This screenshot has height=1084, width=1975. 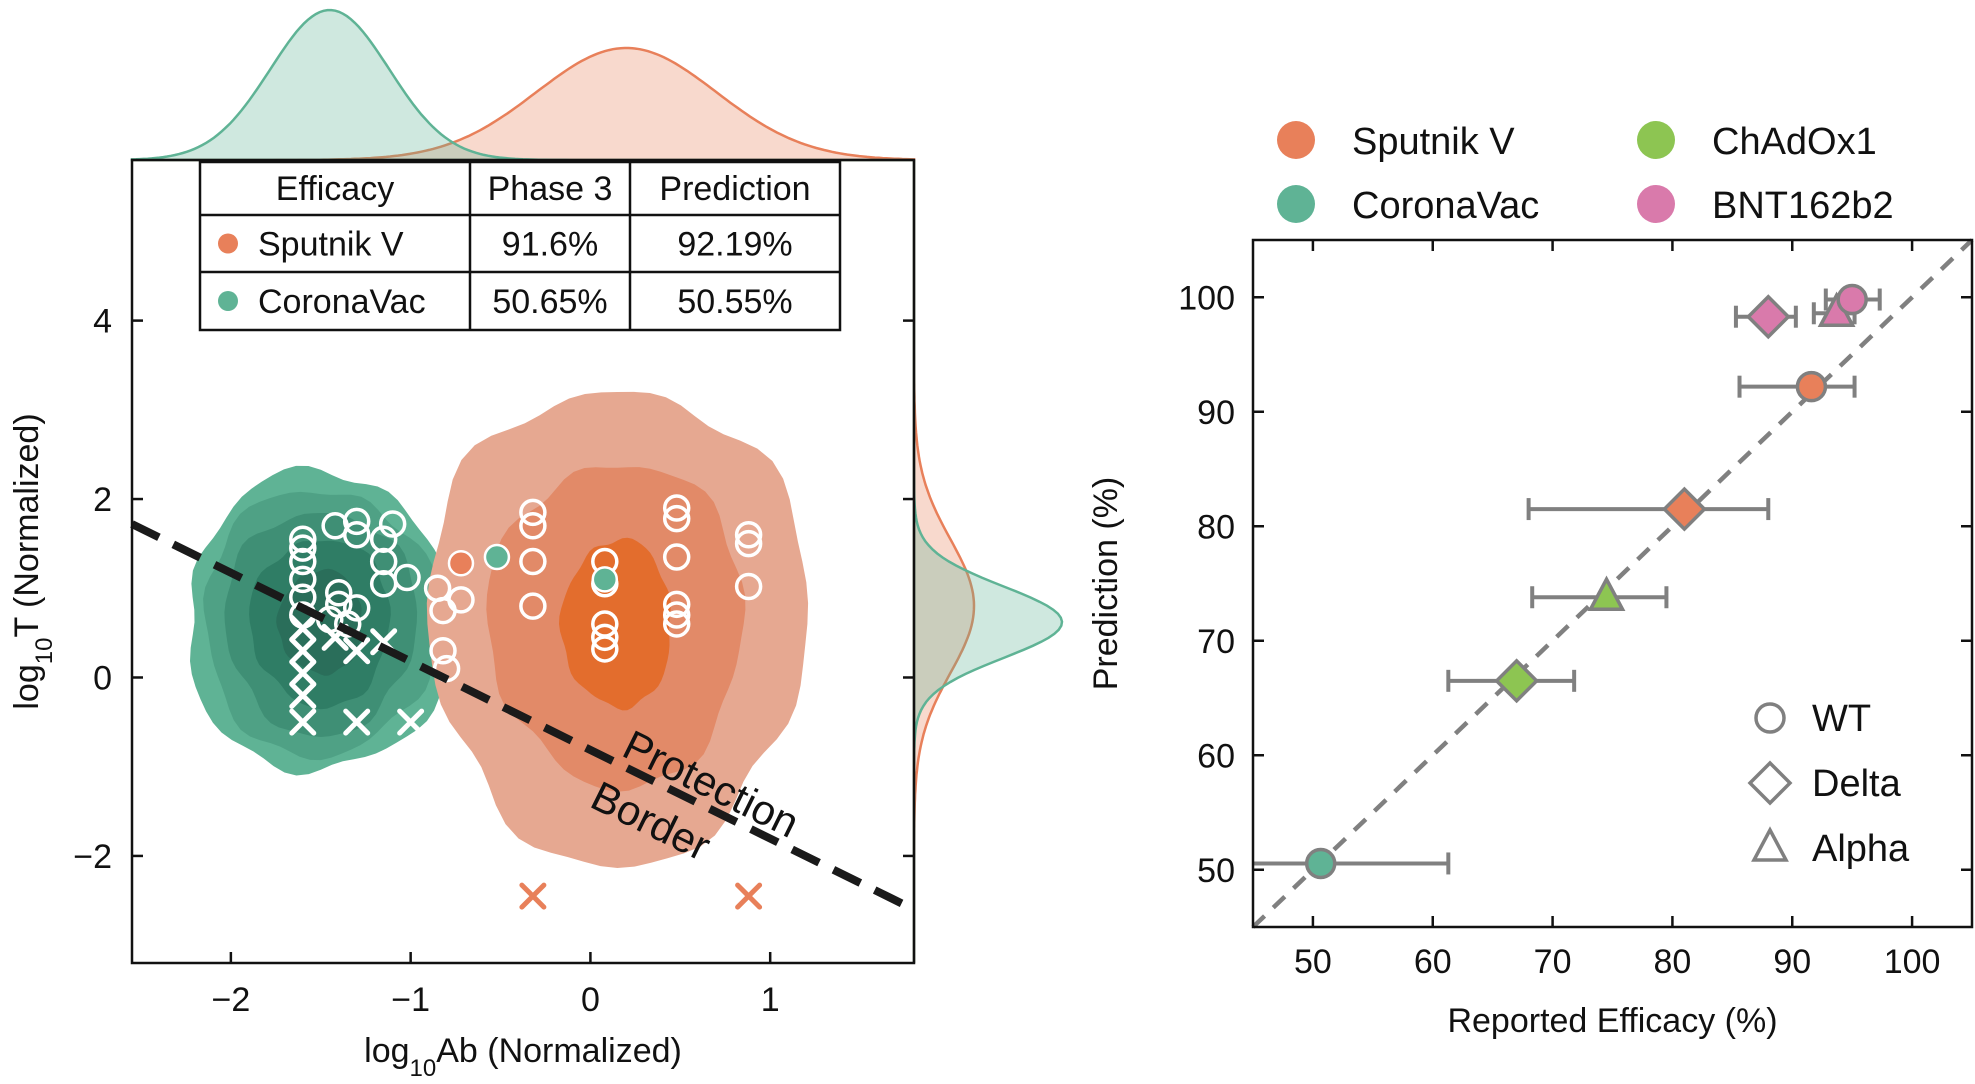 What do you see at coordinates (734, 189) in the screenshot?
I see `table-header: Prediction` at bounding box center [734, 189].